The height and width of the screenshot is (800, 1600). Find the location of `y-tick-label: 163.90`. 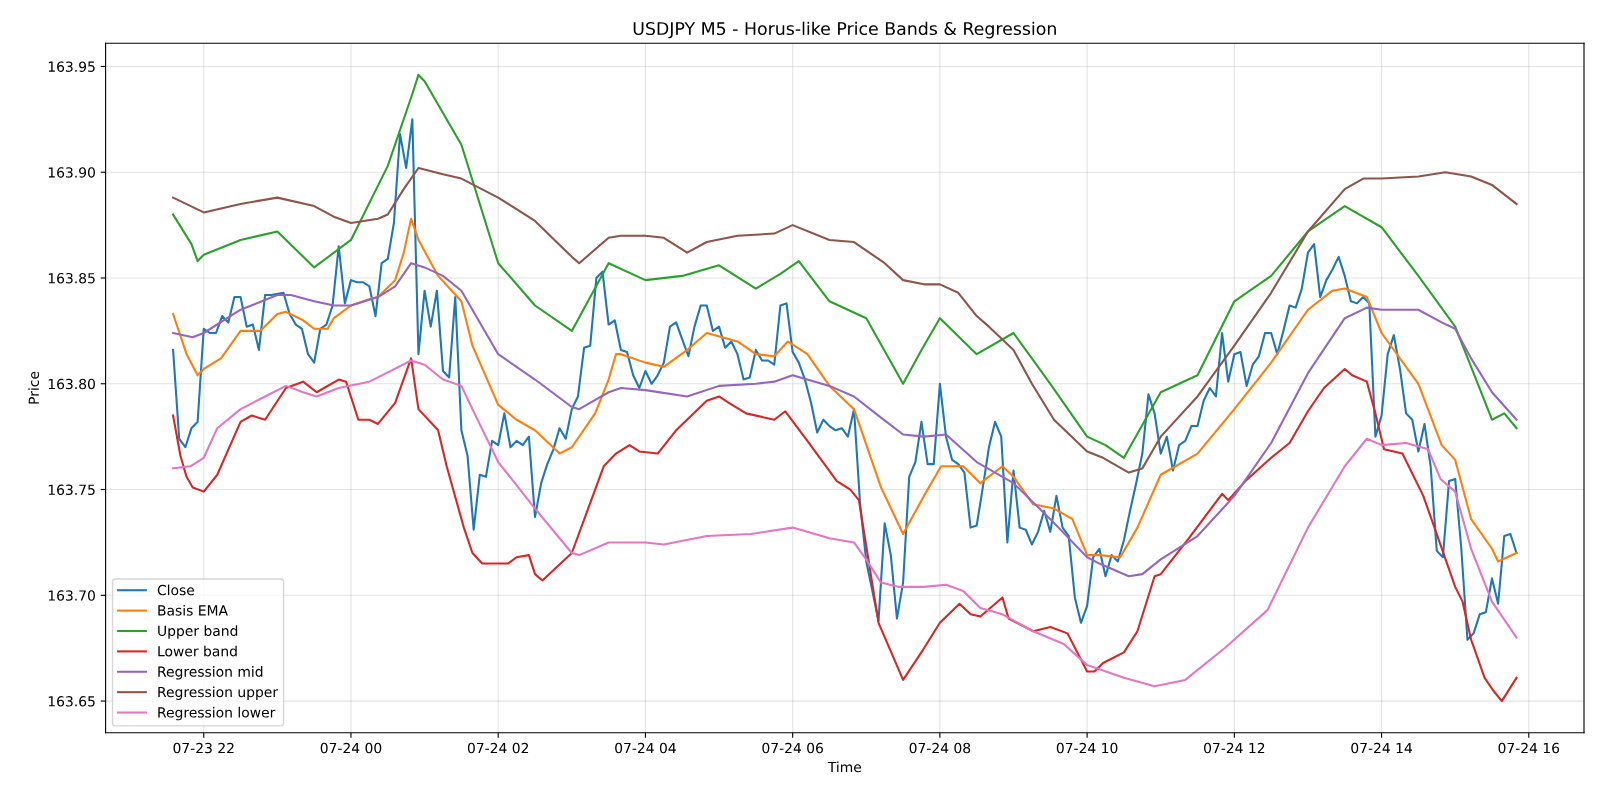

y-tick-label: 163.90 is located at coordinates (71, 172).